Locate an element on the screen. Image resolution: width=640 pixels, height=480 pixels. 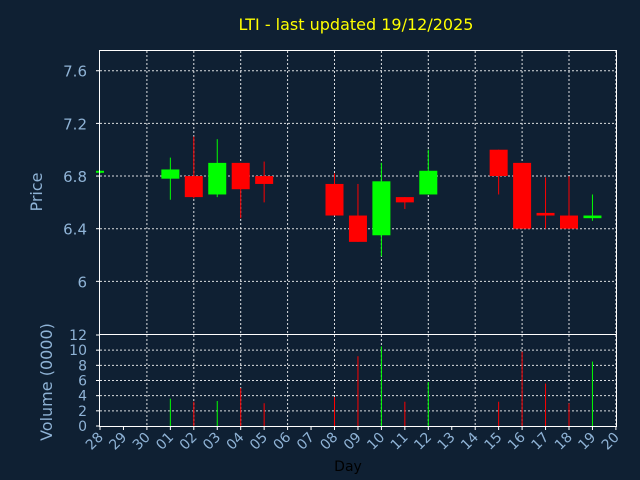
price-tick-label: 7.6 is located at coordinates (75, 72).